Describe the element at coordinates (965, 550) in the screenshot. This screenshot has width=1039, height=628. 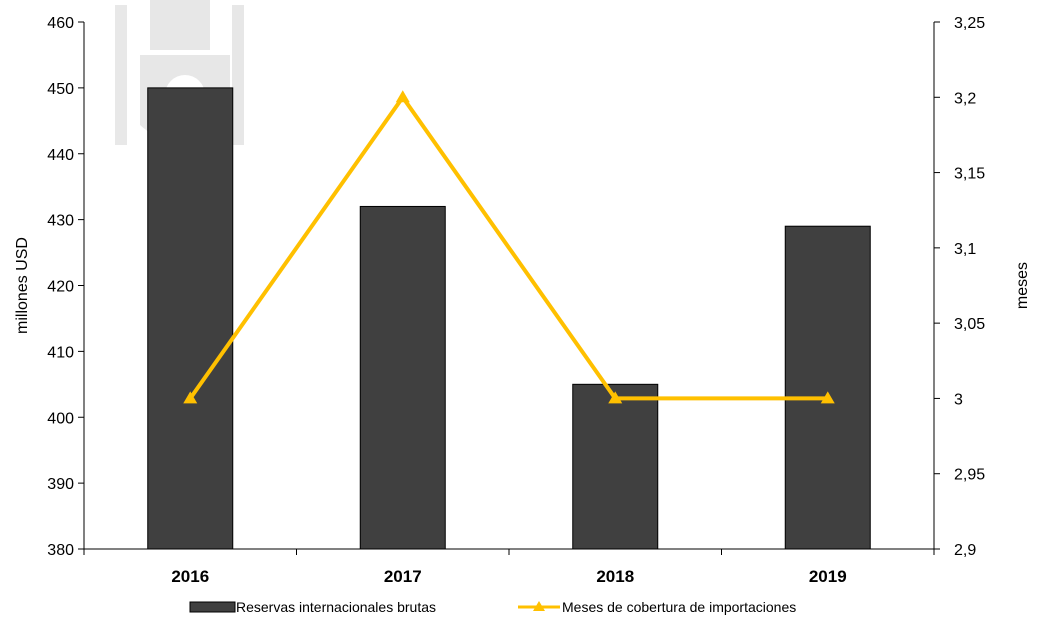
I see `right-tick-label: 2,9` at that location.